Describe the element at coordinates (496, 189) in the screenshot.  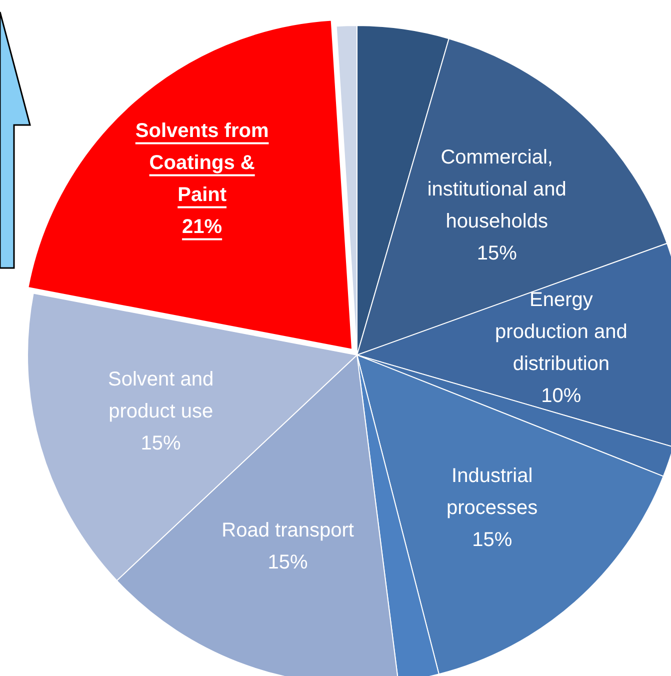
I see `slice-label: Commercial, institutional and households` at that location.